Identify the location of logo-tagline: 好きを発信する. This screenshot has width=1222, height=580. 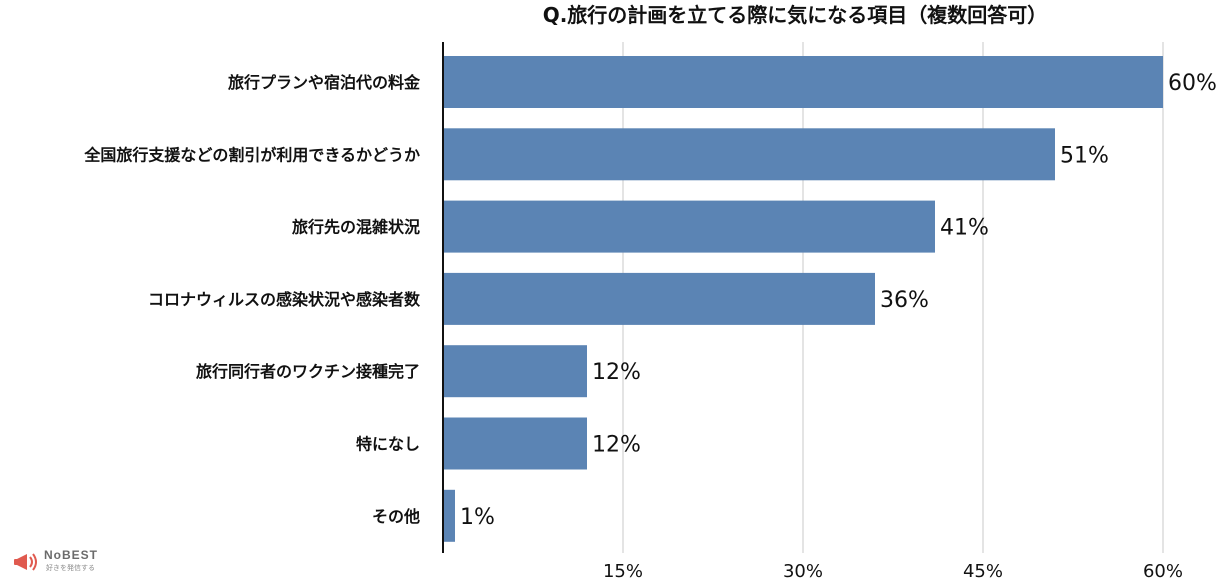
(70, 568).